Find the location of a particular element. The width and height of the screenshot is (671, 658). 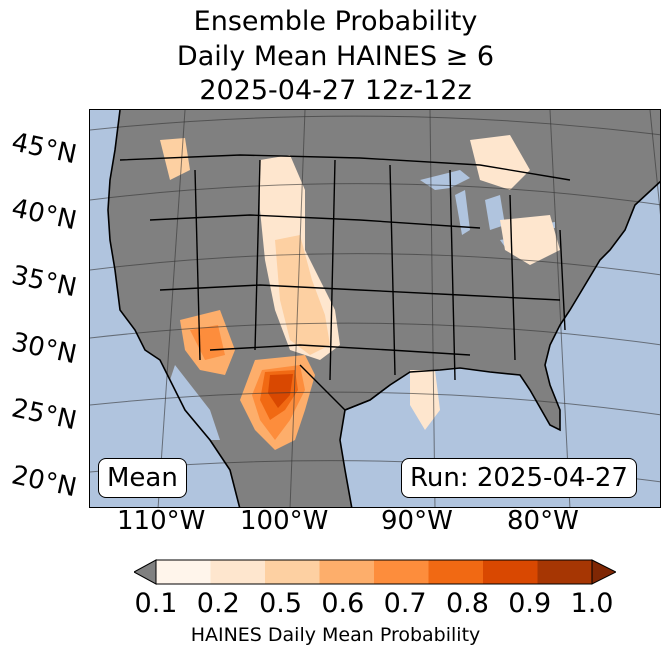

run-date-label: Run: 2025-04-27 is located at coordinates (519, 478).